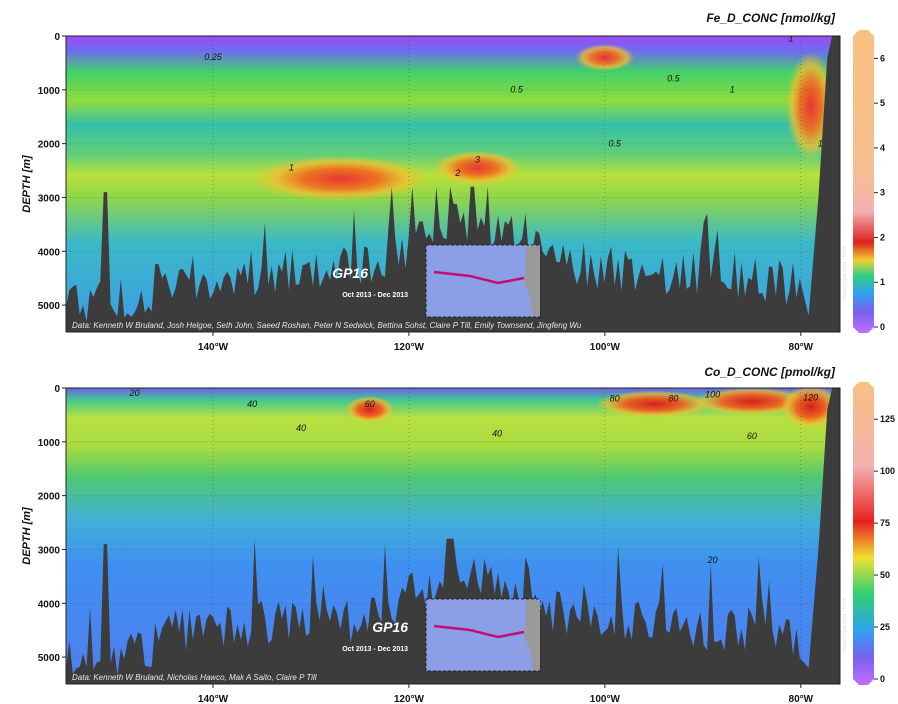  I want to click on co-inset-title: GP16, so click(390, 627).